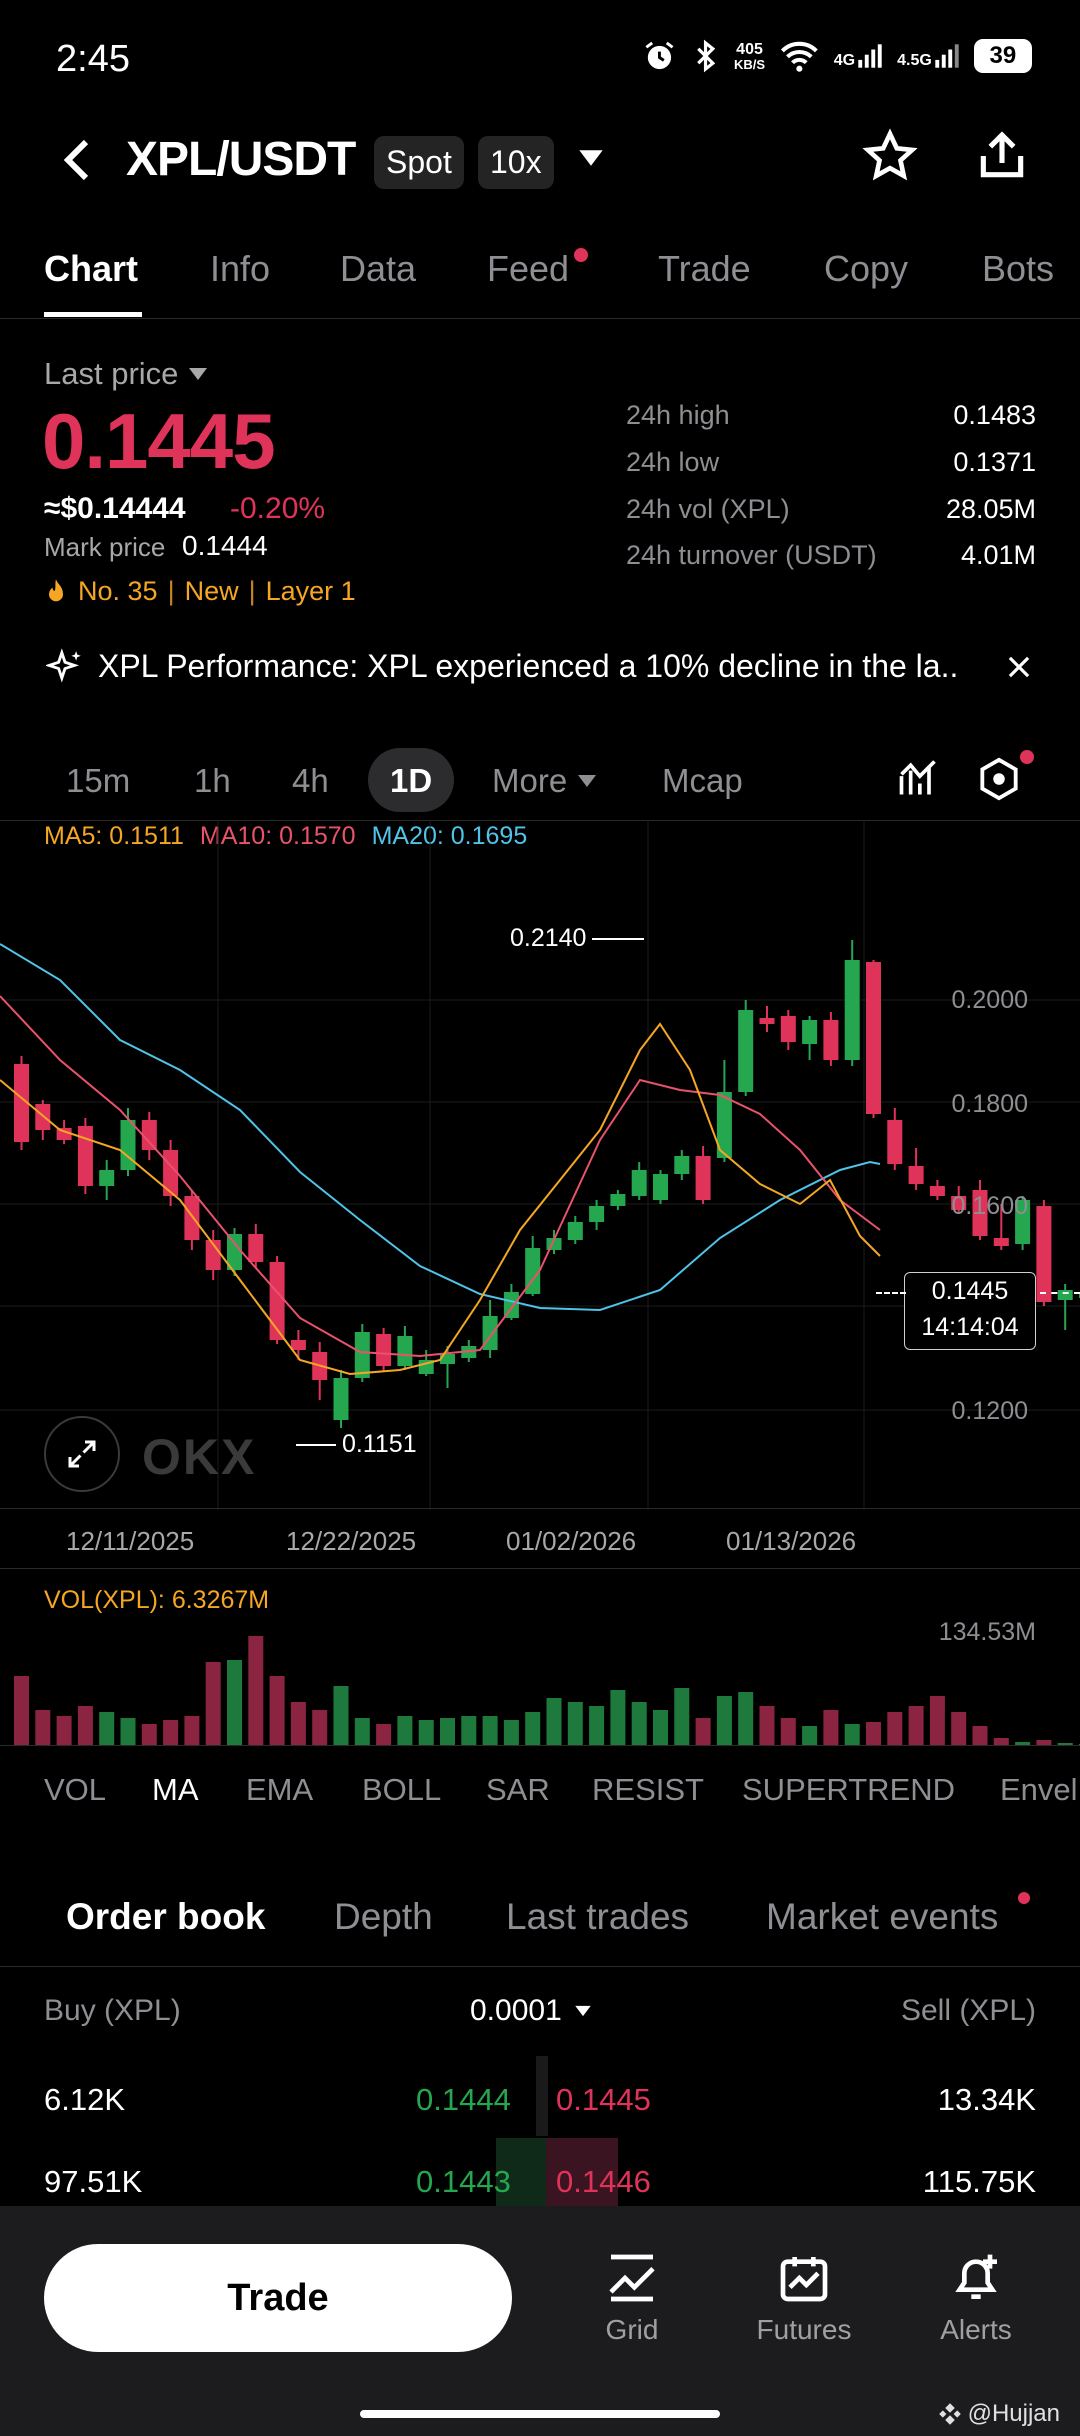  What do you see at coordinates (82, 1454) in the screenshot?
I see `fullscreen-button` at bounding box center [82, 1454].